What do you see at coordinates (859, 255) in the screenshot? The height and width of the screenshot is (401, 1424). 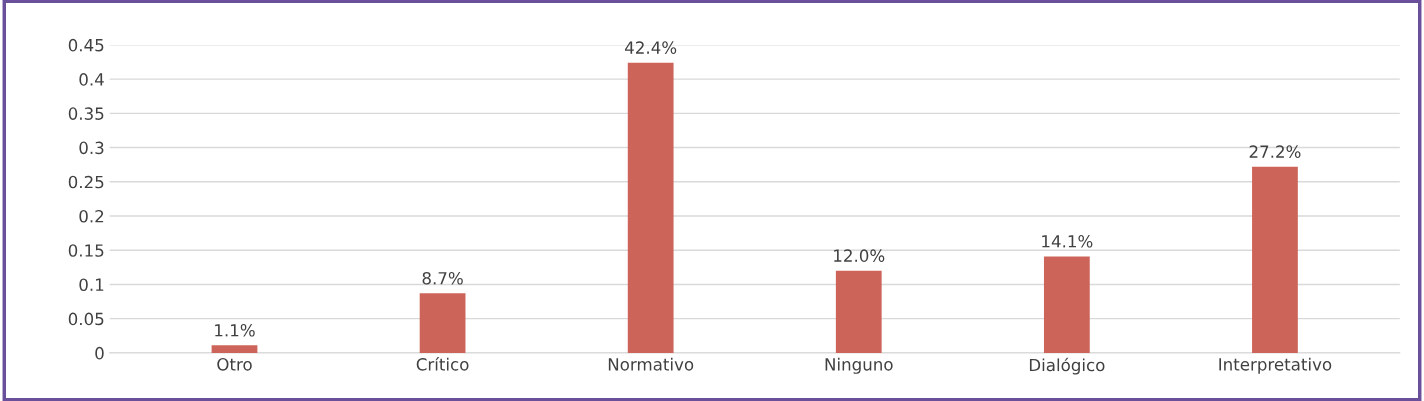 I see `data-label: 12.0%` at bounding box center [859, 255].